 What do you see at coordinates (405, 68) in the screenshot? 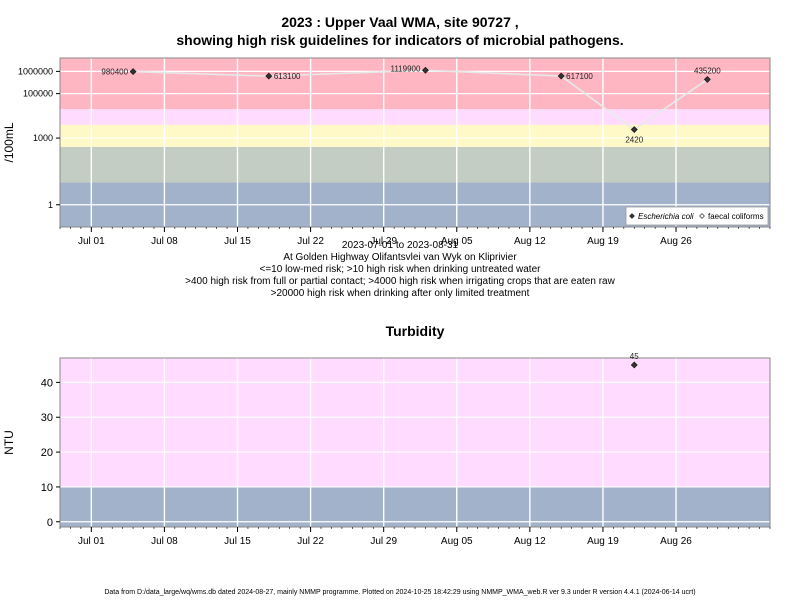
I see `data-label: 1119900` at bounding box center [405, 68].